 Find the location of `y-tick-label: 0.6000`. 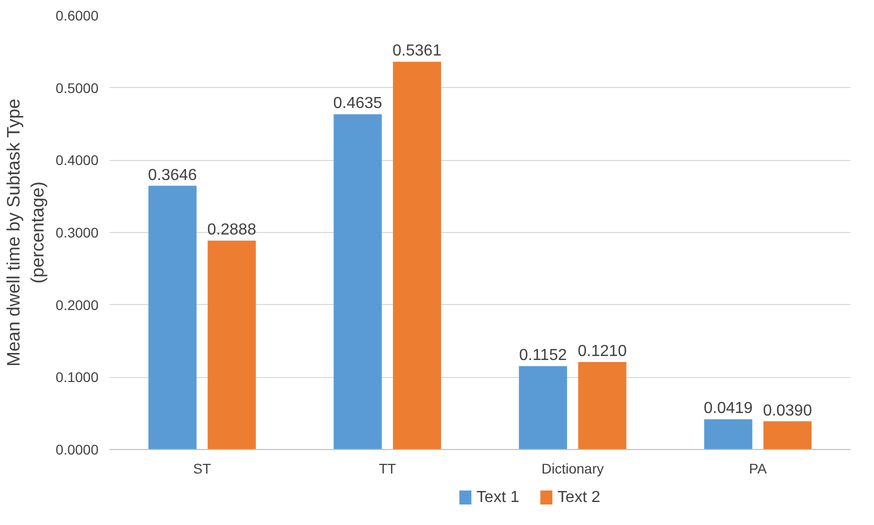

y-tick-label: 0.6000 is located at coordinates (77, 16).